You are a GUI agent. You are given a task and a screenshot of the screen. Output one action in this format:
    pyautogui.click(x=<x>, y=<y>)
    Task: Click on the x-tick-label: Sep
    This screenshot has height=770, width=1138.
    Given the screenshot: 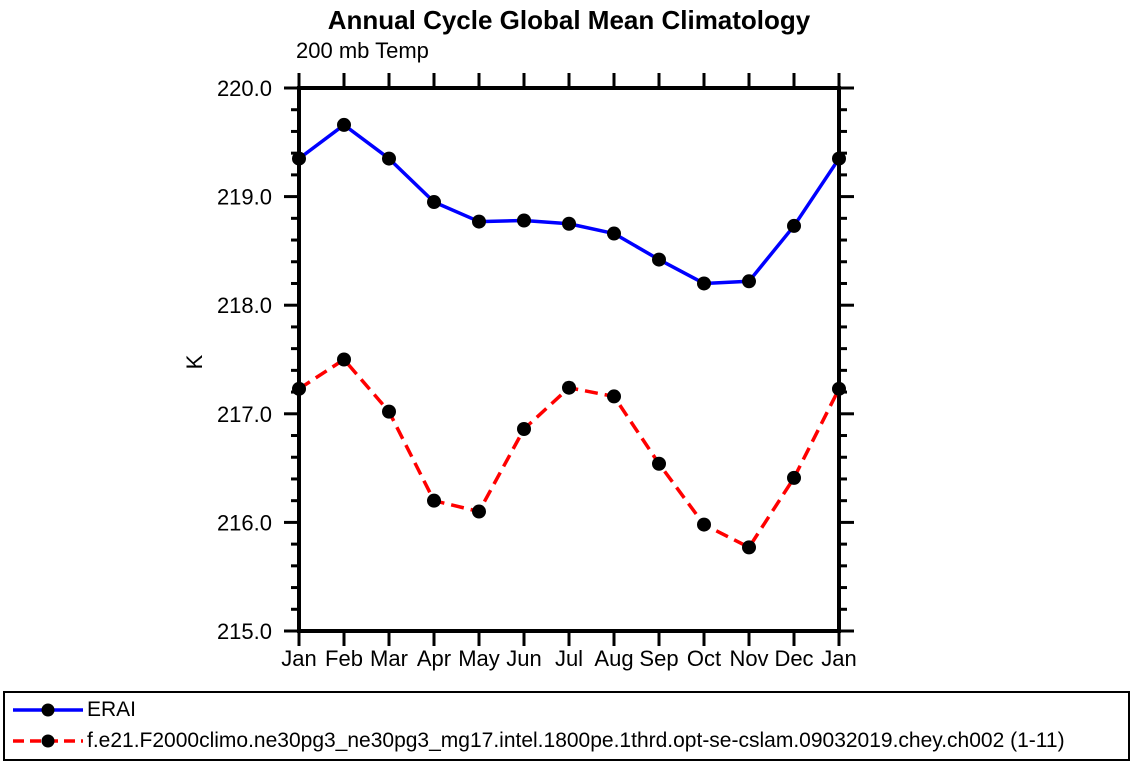 What is the action you would take?
    pyautogui.click(x=658, y=658)
    